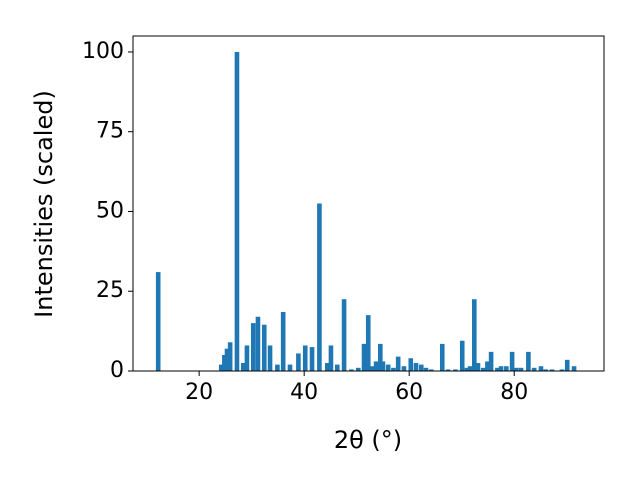 The width and height of the screenshot is (640, 480). Describe the element at coordinates (110, 290) in the screenshot. I see `y-tick-label: 25` at that location.